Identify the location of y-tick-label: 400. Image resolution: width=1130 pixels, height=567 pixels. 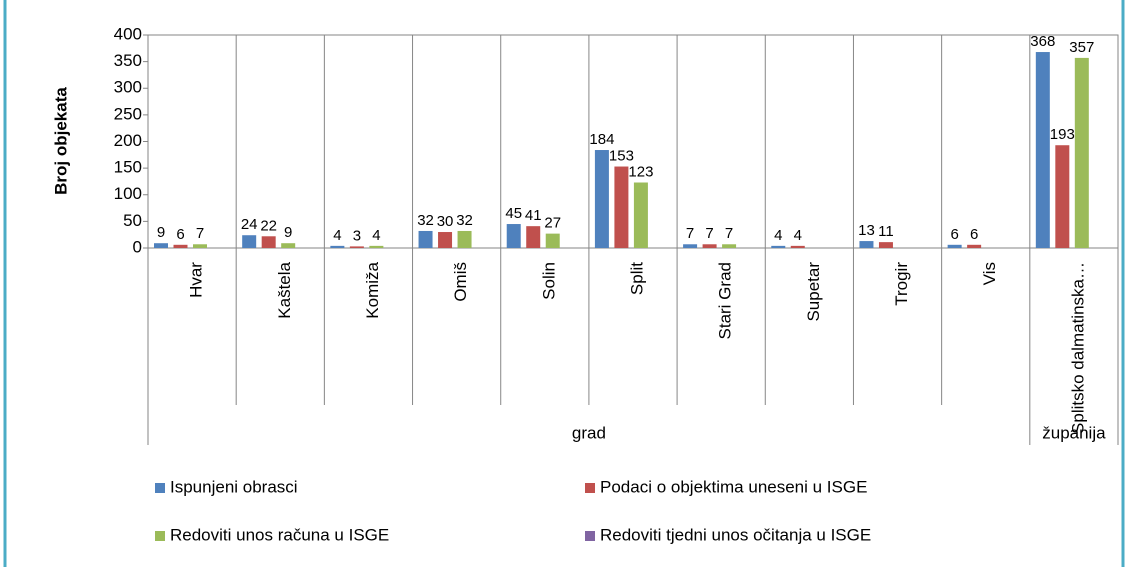
(128, 33).